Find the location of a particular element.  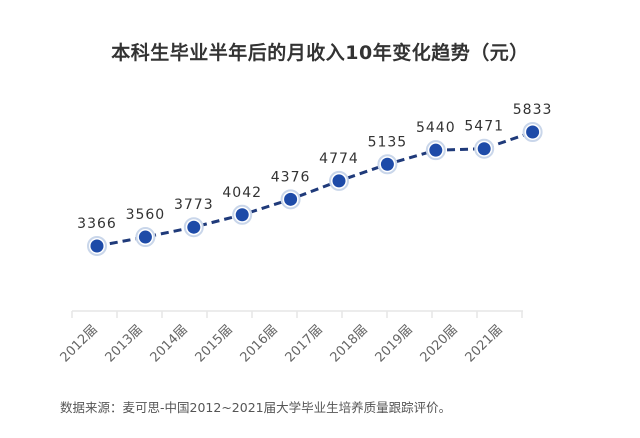

x-tick-label: 2017届 is located at coordinates (304, 343).